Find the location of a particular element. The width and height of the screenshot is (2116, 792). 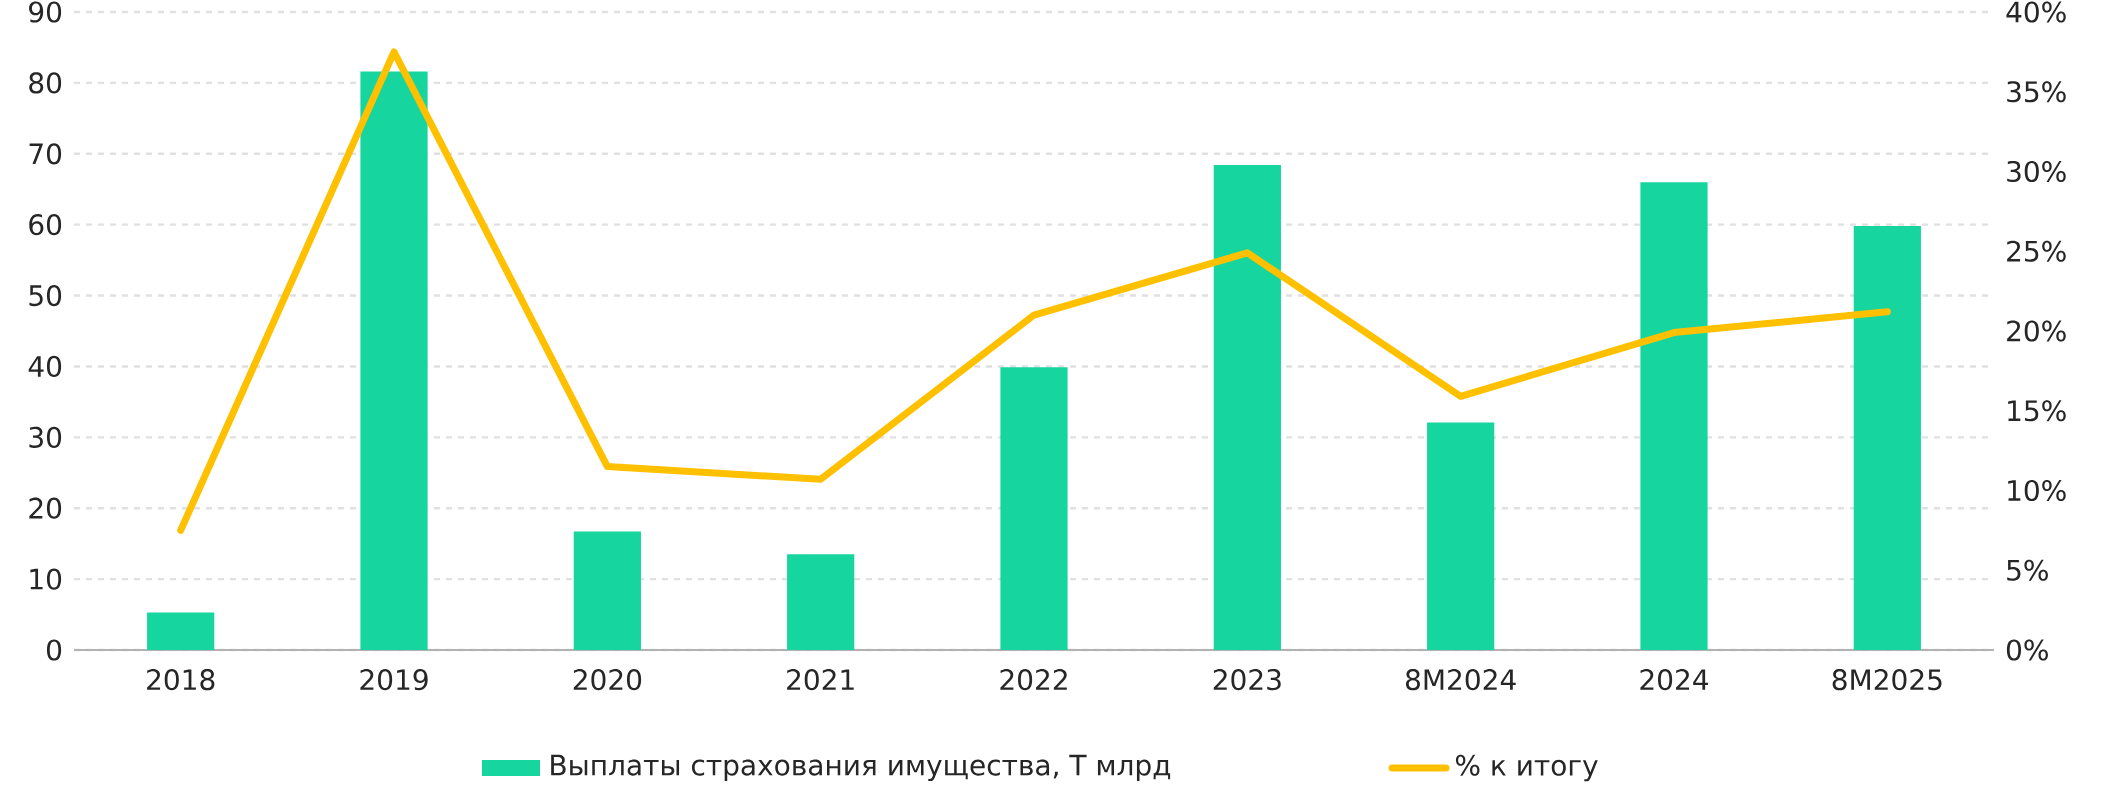

x-tick-label: 2018 is located at coordinates (181, 680).